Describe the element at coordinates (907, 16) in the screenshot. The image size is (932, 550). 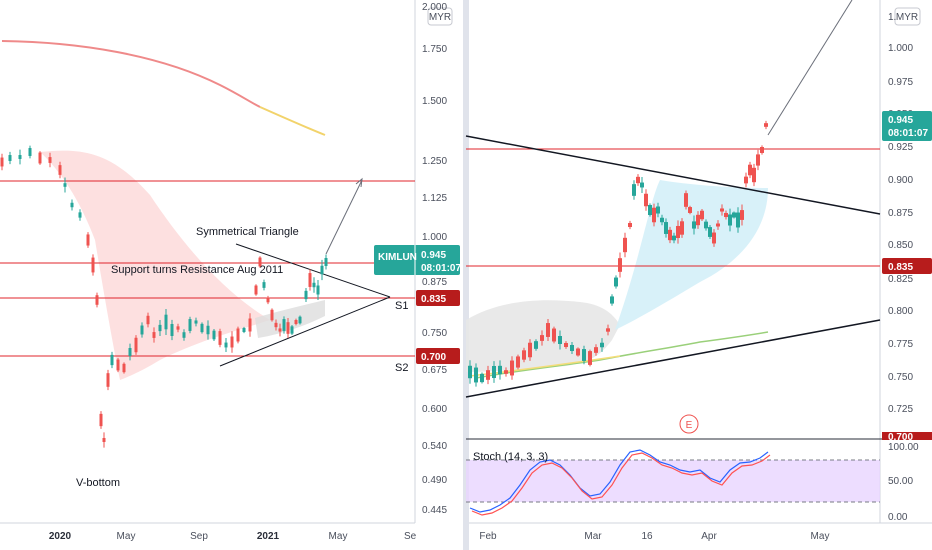
I see `right-currency-badge` at that location.